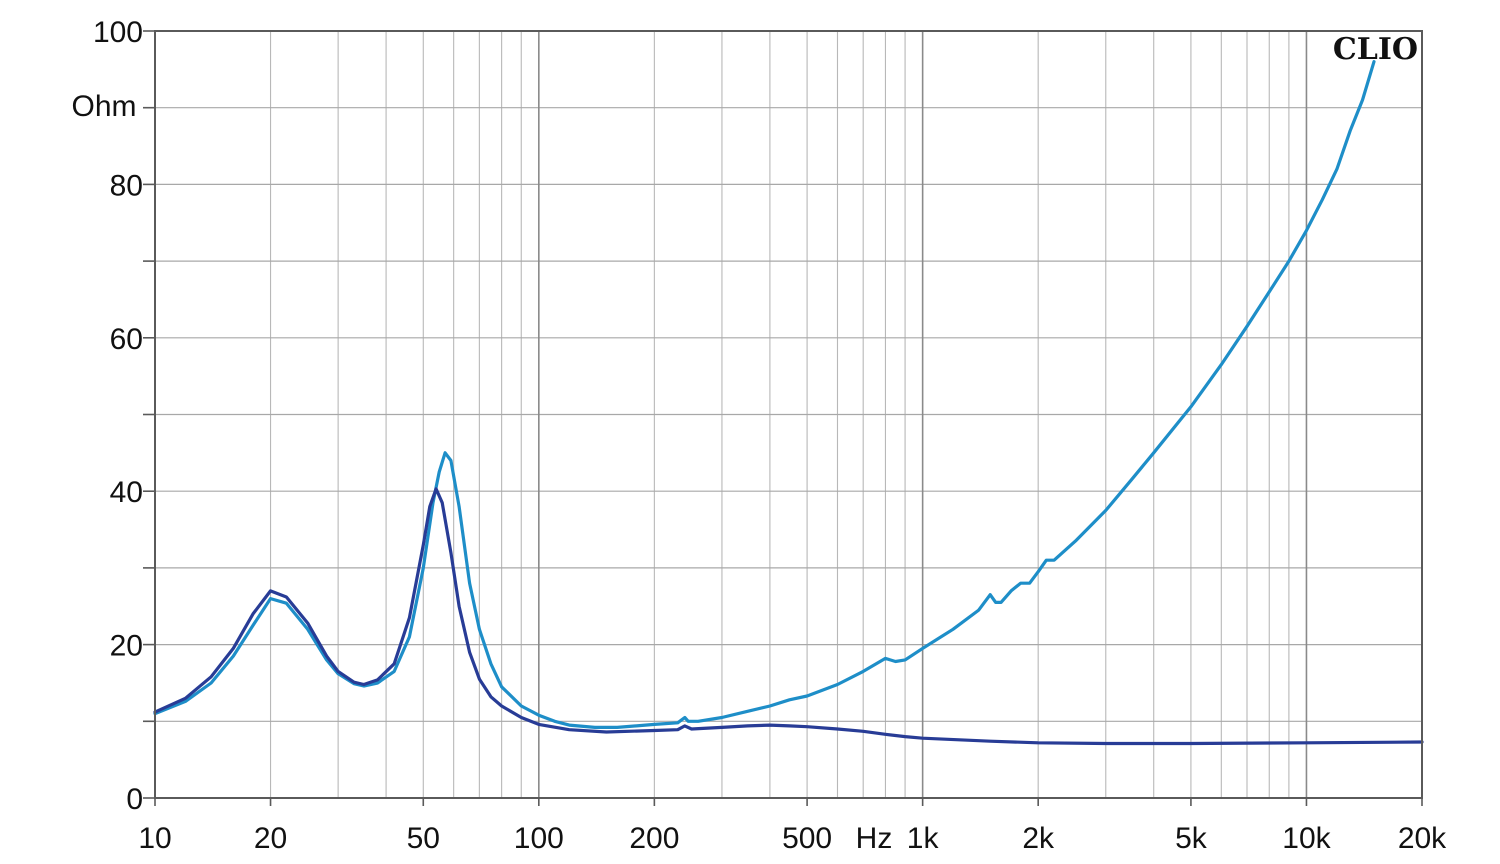 The image size is (1500, 864). I want to click on x-tick-label: 10, so click(154, 838).